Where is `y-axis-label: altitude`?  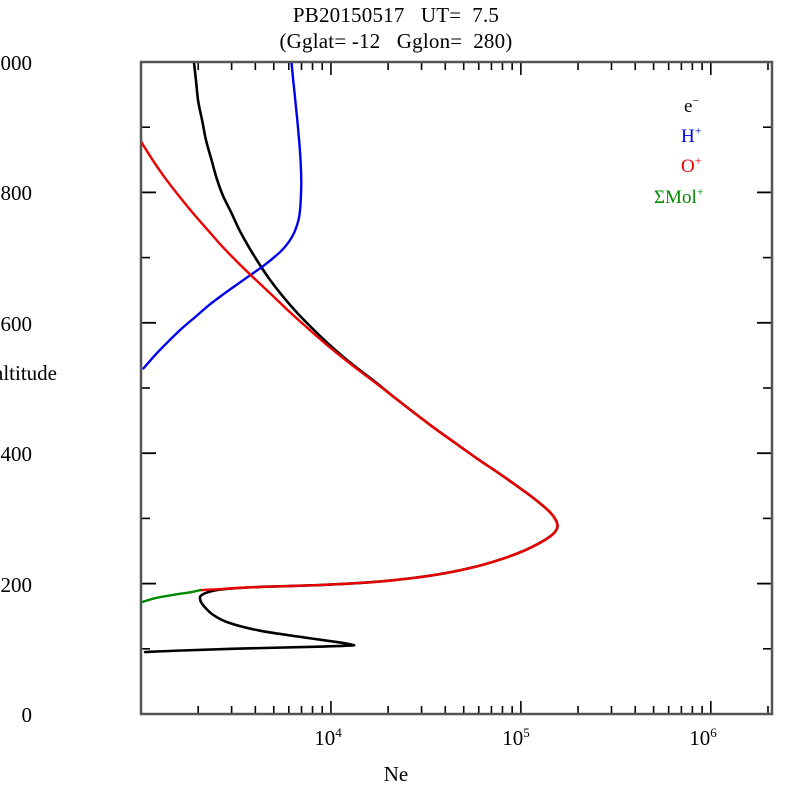
y-axis-label: altitude is located at coordinates (28, 373).